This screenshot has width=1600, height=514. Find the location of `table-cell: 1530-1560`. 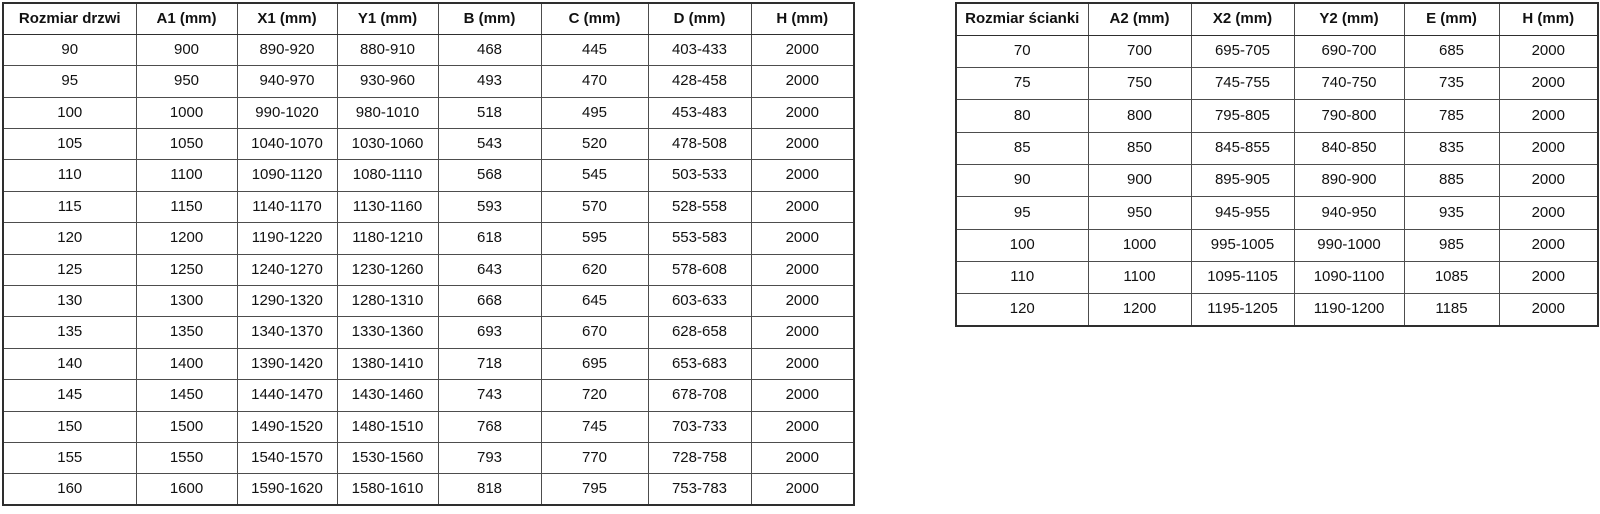

table-cell: 1530-1560 is located at coordinates (387, 458).